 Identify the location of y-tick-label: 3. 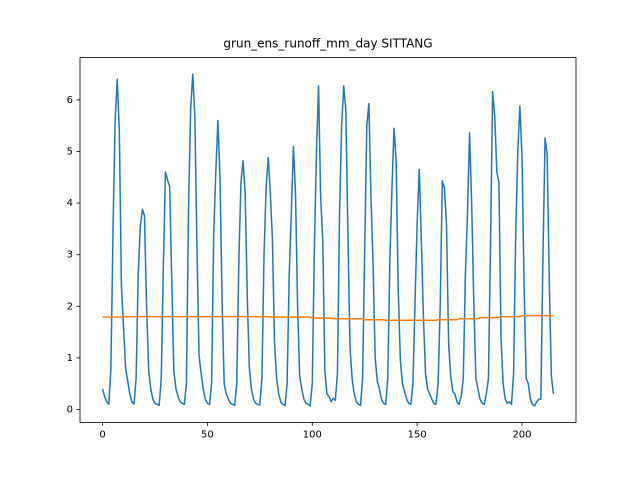
(70, 255).